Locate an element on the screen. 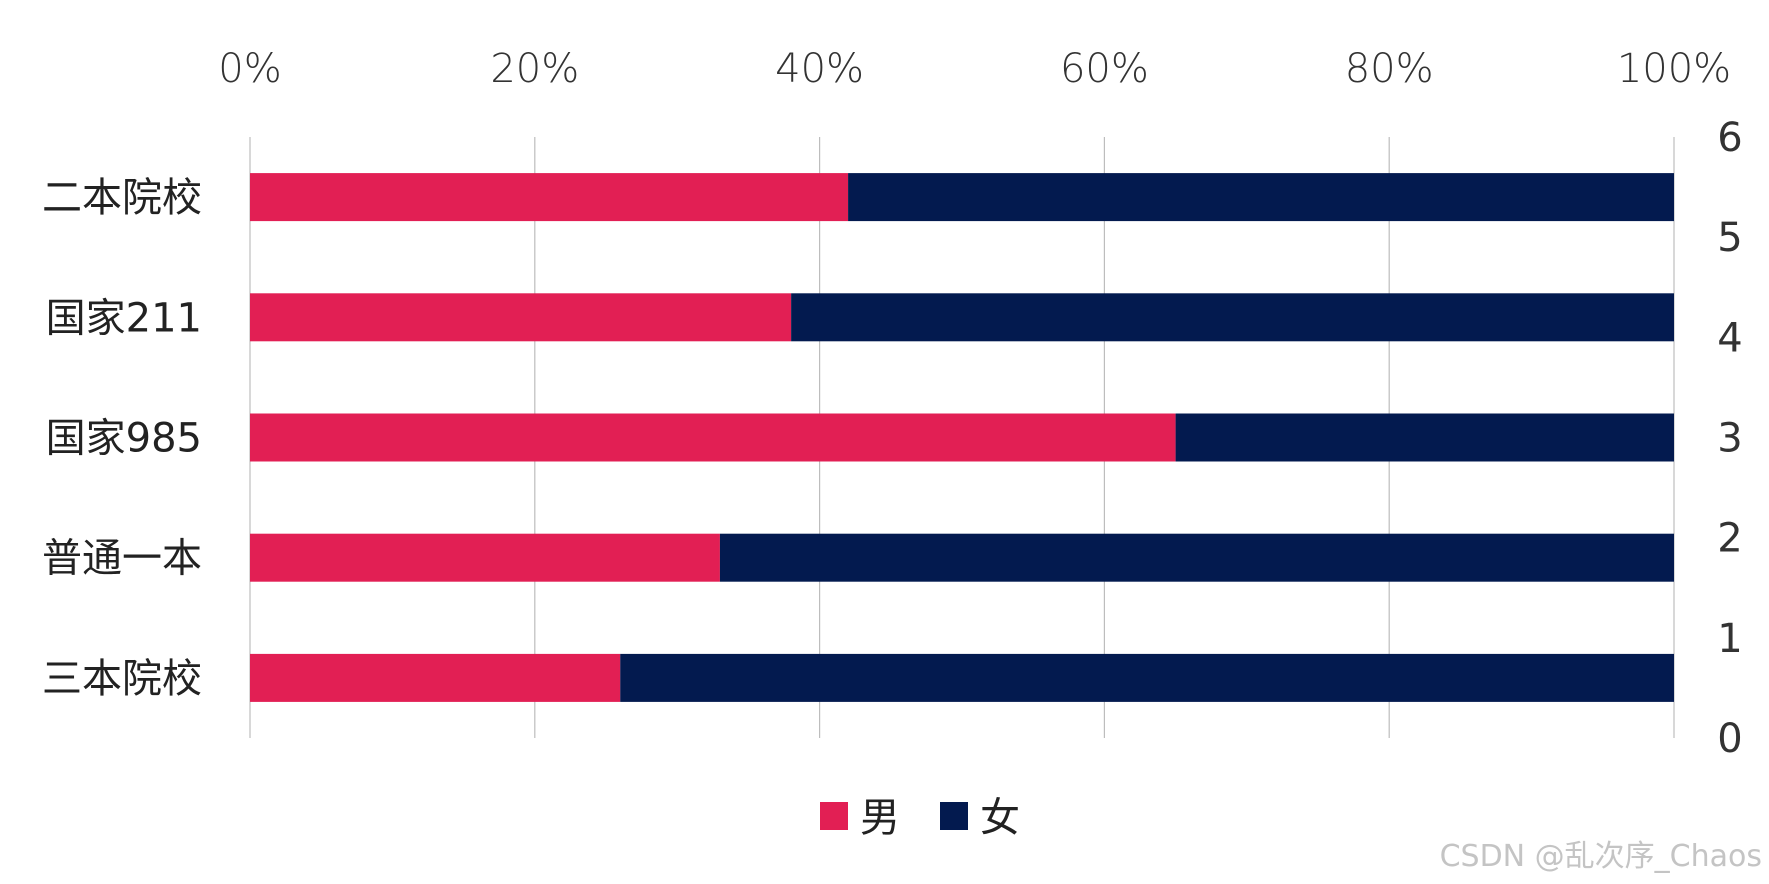  x-tick-label: 80% is located at coordinates (1389, 69).